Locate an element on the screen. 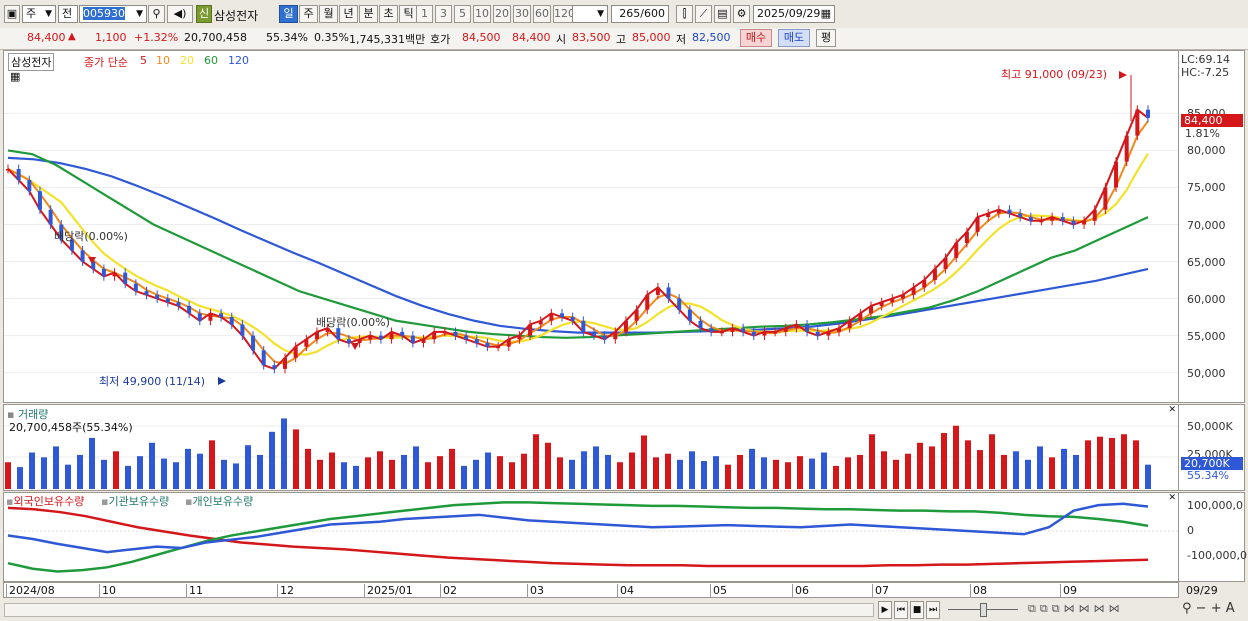 The image size is (1248, 621). interval-select: ▼ is located at coordinates (590, 14).